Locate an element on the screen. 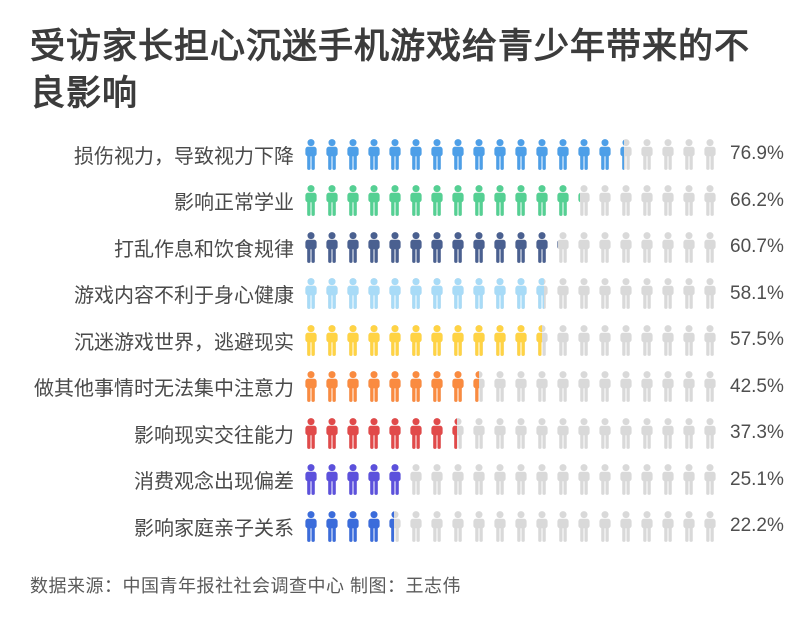  row-value: 37.3% is located at coordinates (757, 433).